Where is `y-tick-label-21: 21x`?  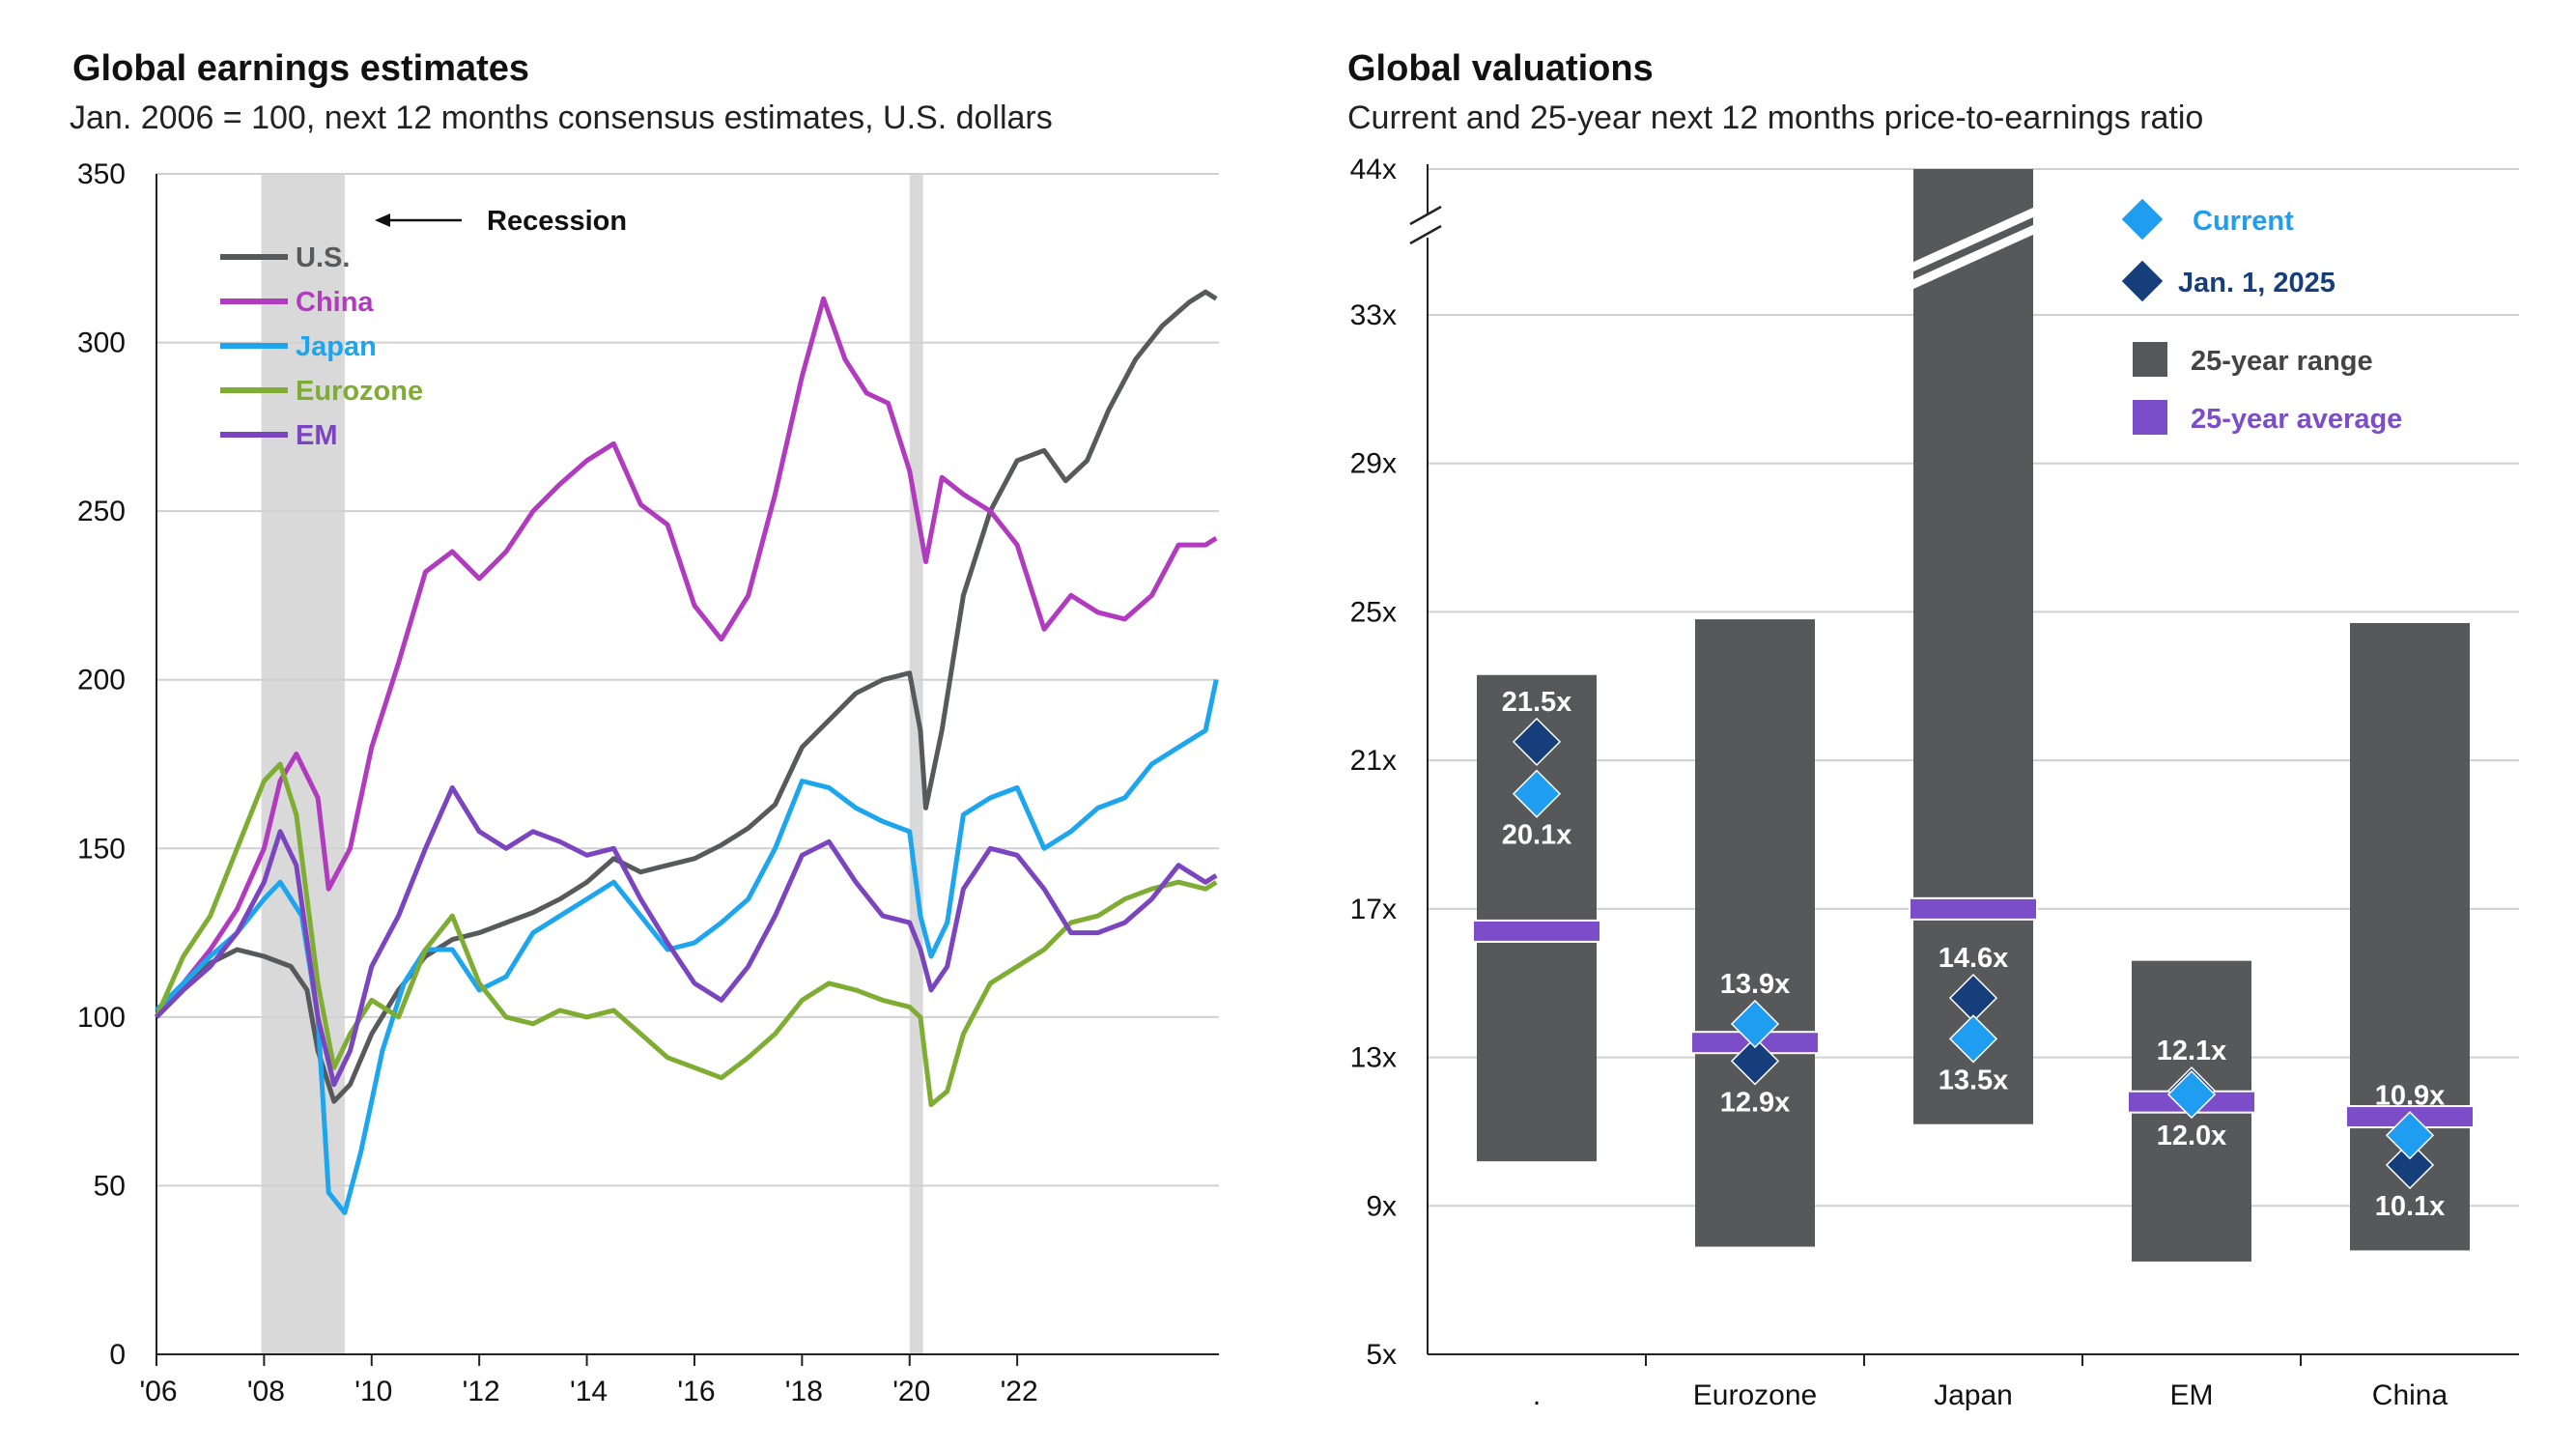 y-tick-label-21: 21x is located at coordinates (1373, 761).